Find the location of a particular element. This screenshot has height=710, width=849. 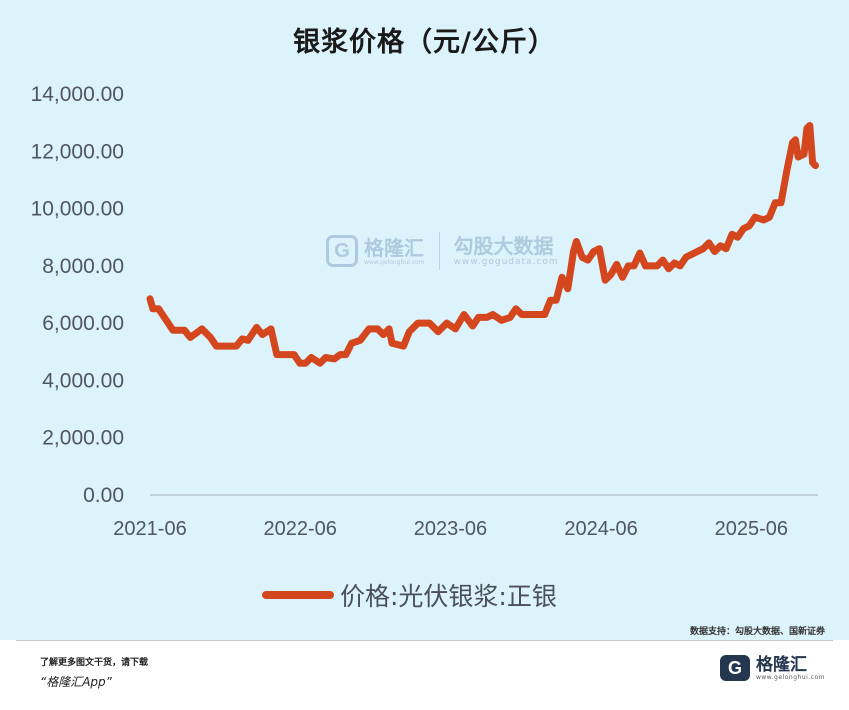

logo-name: 格隆汇 is located at coordinates (781, 664).